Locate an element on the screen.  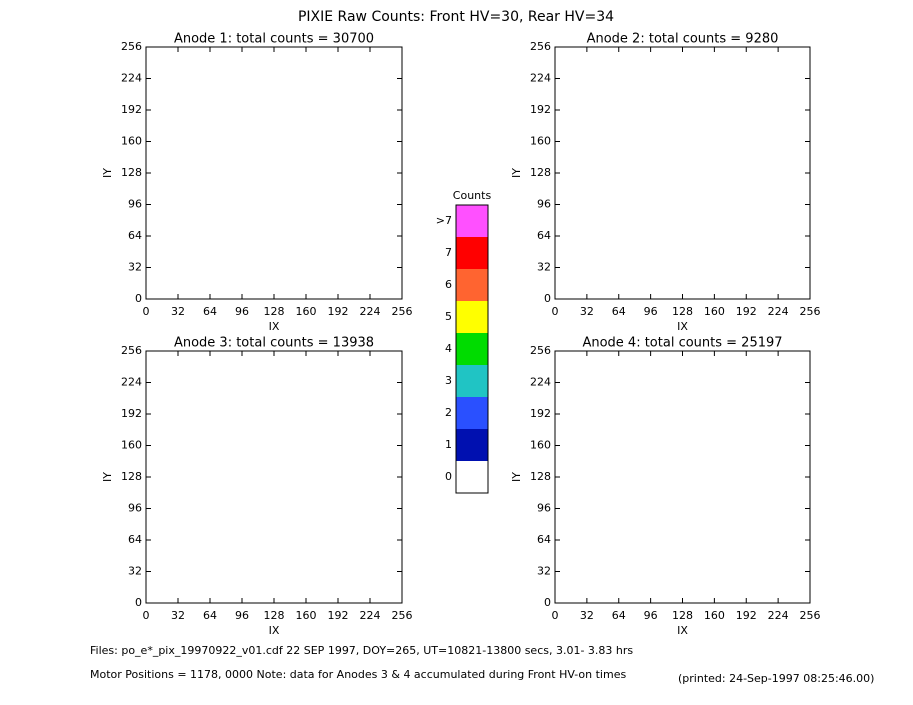
colorbar-label: >7 is located at coordinates (444, 220).